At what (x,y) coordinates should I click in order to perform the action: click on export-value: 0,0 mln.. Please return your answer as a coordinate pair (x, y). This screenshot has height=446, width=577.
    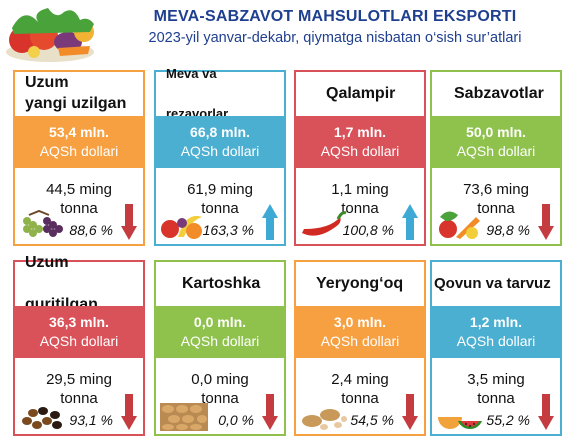
    Looking at the image, I should click on (220, 322).